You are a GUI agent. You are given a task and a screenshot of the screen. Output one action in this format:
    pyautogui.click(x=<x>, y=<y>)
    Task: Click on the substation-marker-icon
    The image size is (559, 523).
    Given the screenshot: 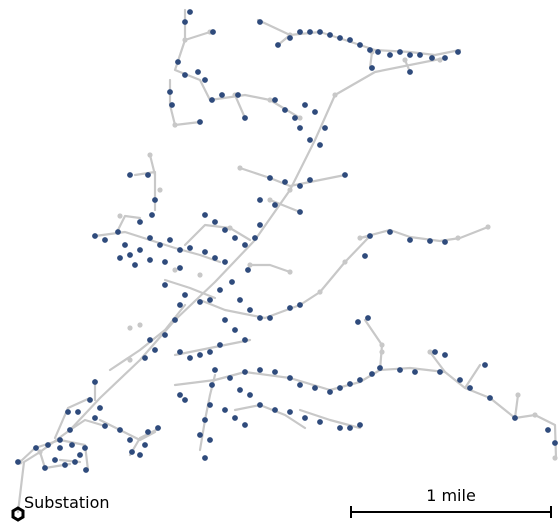 What is the action you would take?
    pyautogui.click(x=18, y=514)
    